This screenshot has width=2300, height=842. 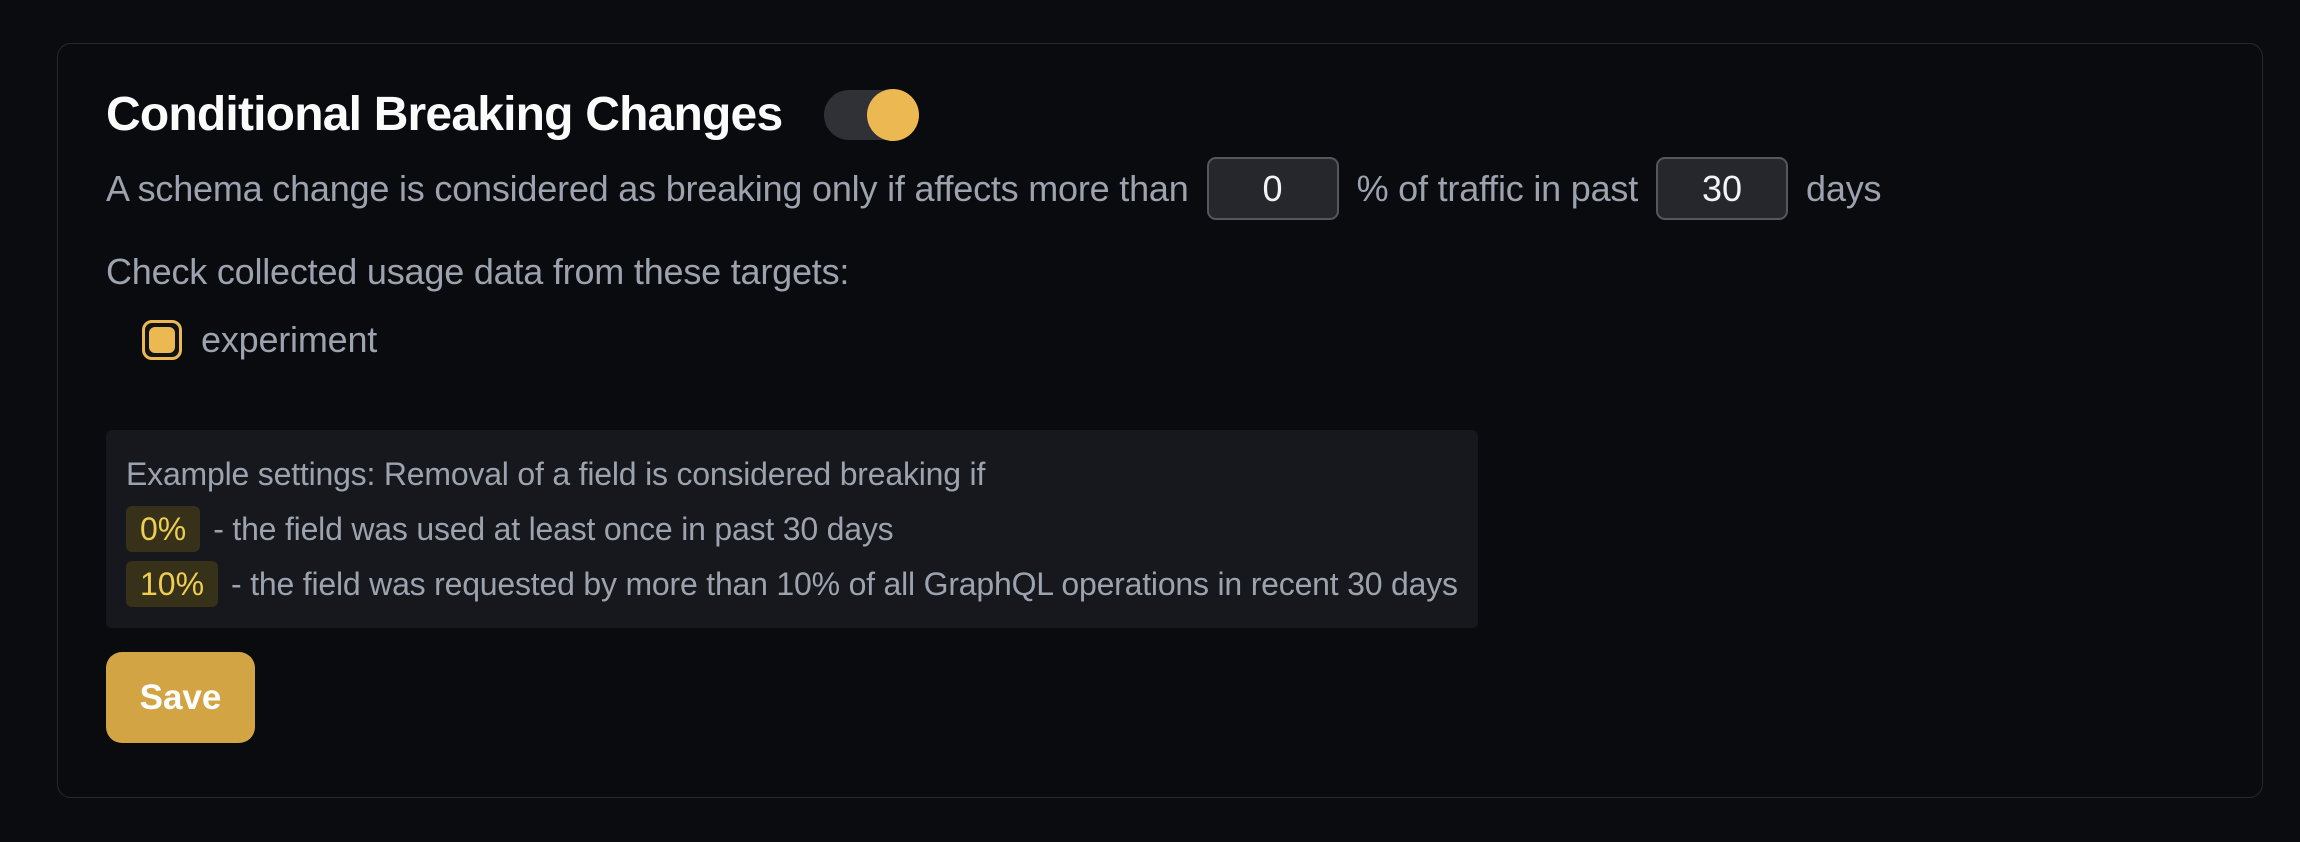 What do you see at coordinates (163, 529) in the screenshot?
I see `percent-badge: 0%` at bounding box center [163, 529].